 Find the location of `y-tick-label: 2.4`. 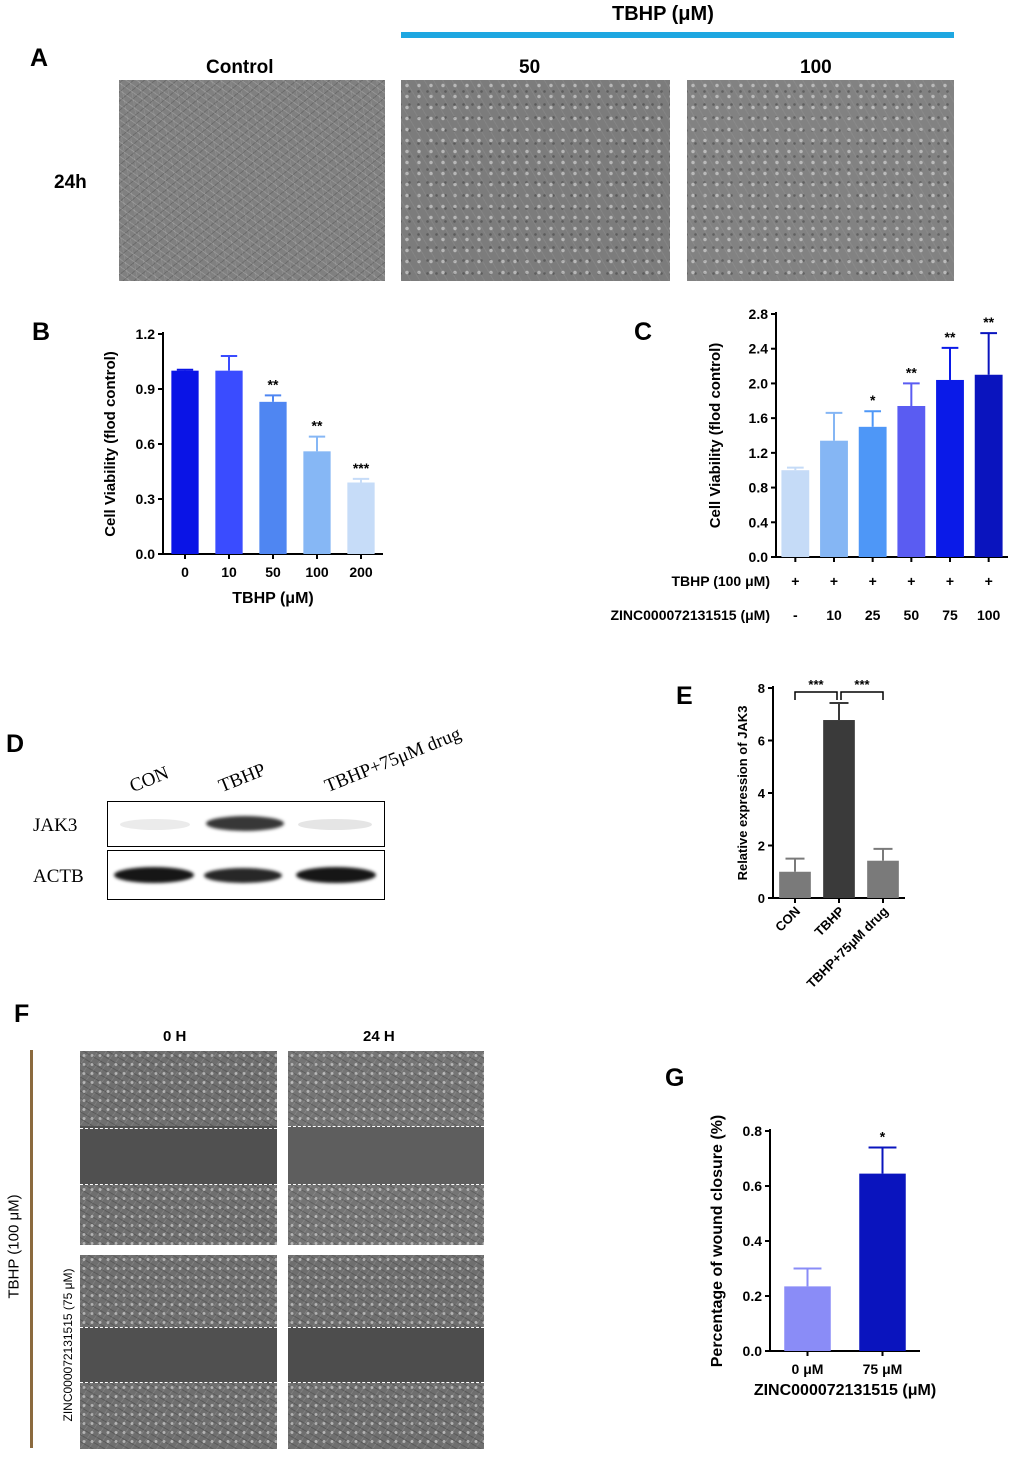

y-tick-label: 2.4 is located at coordinates (759, 349).